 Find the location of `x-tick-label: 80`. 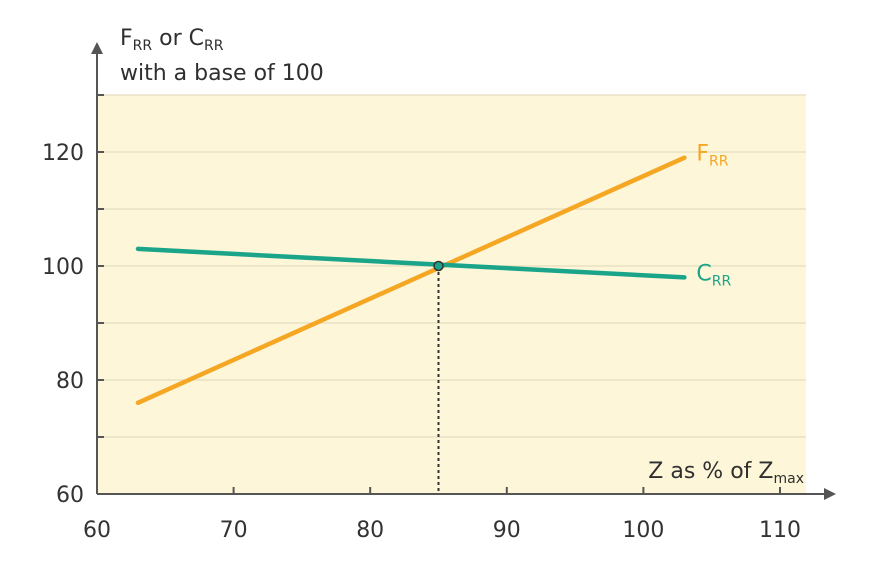

x-tick-label: 80 is located at coordinates (370, 530).